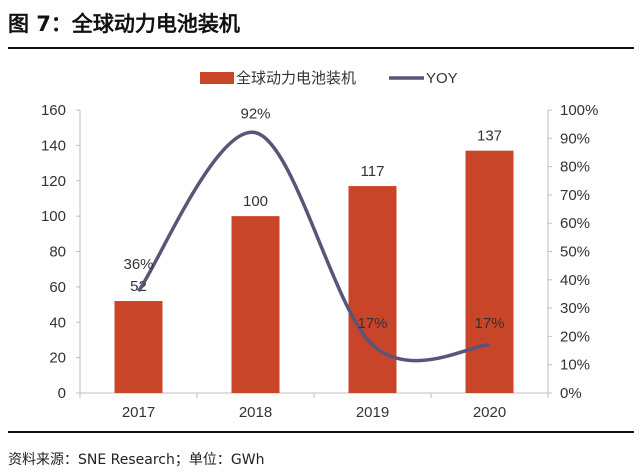 Image resolution: width=641 pixels, height=476 pixels. Describe the element at coordinates (124, 24) in the screenshot. I see `figure-title: 图 7：全球动力电池装机` at that location.